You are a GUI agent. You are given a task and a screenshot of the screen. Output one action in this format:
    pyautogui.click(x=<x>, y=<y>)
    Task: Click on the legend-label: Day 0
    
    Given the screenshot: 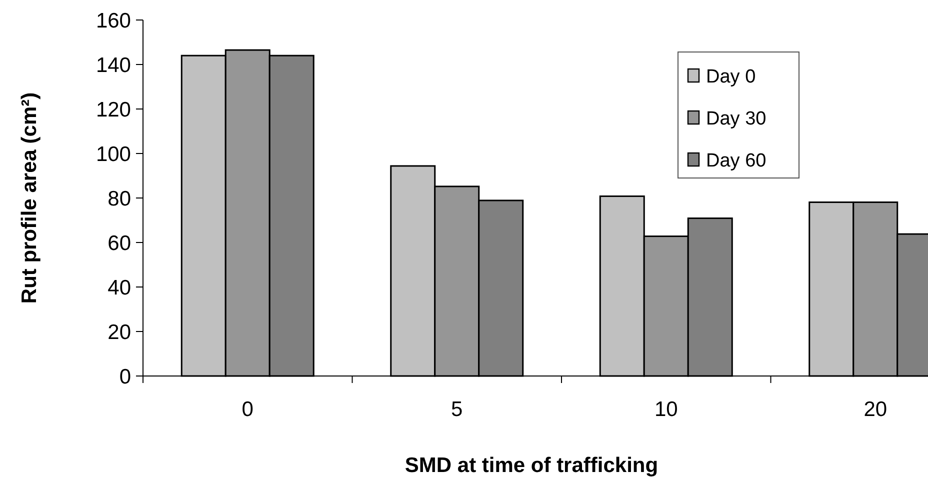 What is the action you would take?
    pyautogui.click(x=731, y=77)
    